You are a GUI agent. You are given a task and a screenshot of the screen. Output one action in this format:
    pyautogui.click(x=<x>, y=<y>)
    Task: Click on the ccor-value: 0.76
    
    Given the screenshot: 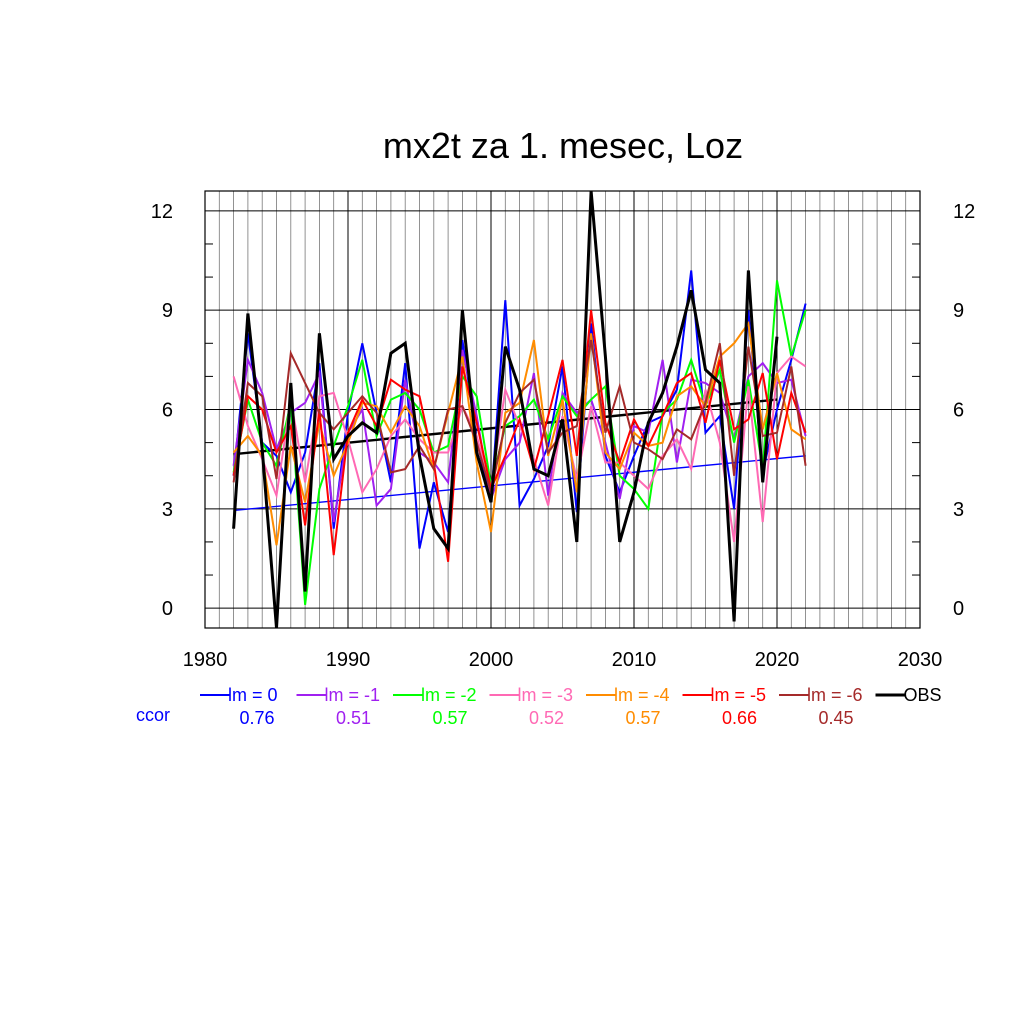 What is the action you would take?
    pyautogui.click(x=256, y=718)
    